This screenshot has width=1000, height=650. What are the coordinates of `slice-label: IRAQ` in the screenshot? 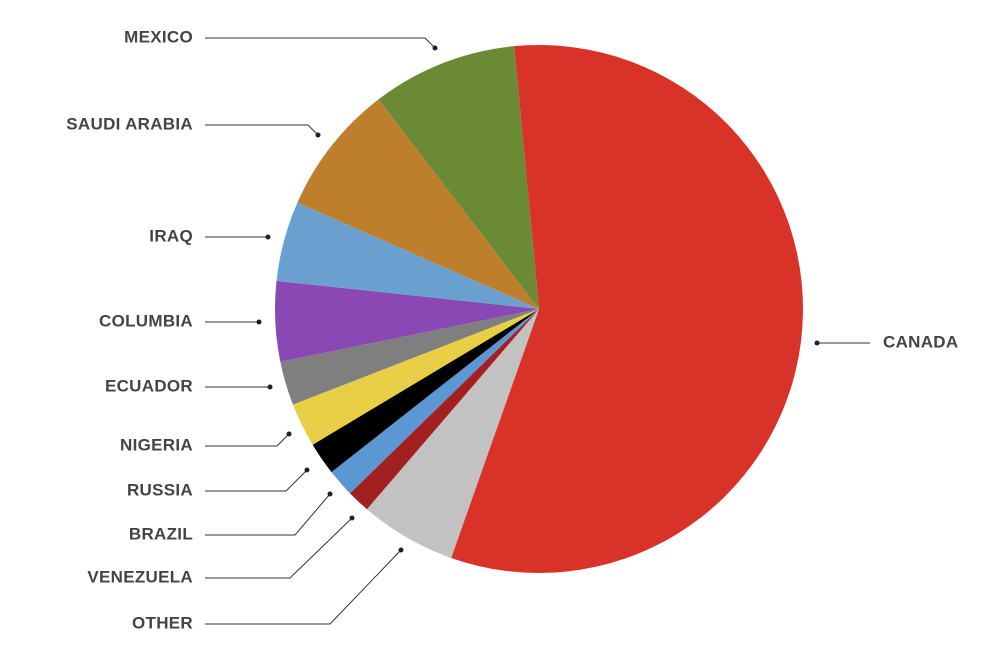 It's located at (171, 235).